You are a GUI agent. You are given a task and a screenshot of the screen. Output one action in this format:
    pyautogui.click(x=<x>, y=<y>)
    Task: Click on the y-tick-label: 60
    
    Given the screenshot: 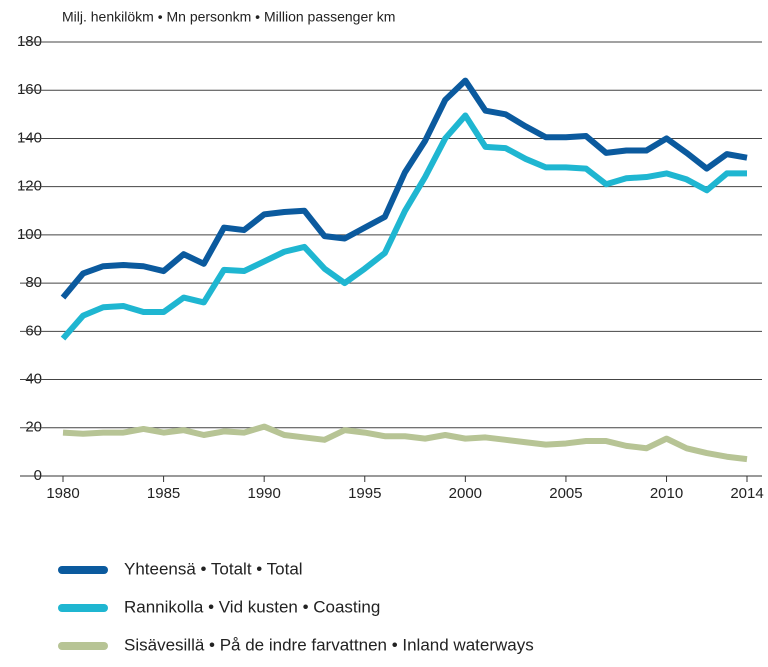 What is the action you would take?
    pyautogui.click(x=33, y=330)
    